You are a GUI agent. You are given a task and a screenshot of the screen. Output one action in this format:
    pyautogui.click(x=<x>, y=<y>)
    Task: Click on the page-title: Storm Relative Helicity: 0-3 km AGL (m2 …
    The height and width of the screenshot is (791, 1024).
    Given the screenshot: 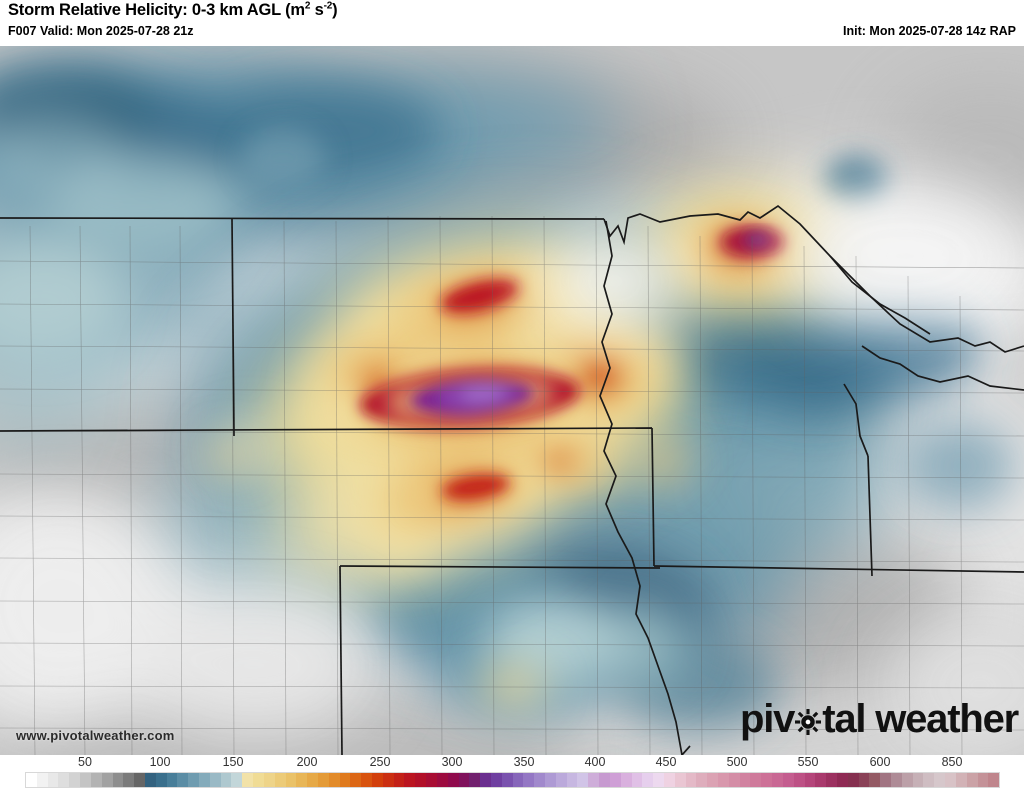 What is the action you would take?
    pyautogui.click(x=173, y=10)
    